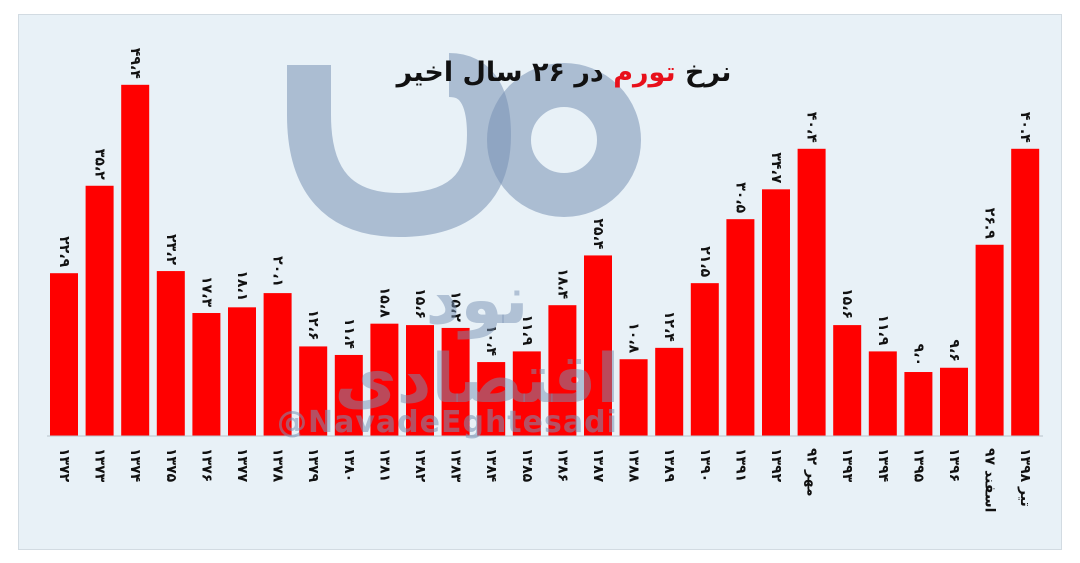  I want to click on bar-value-label: ۴۰.۴, so click(1025, 127).